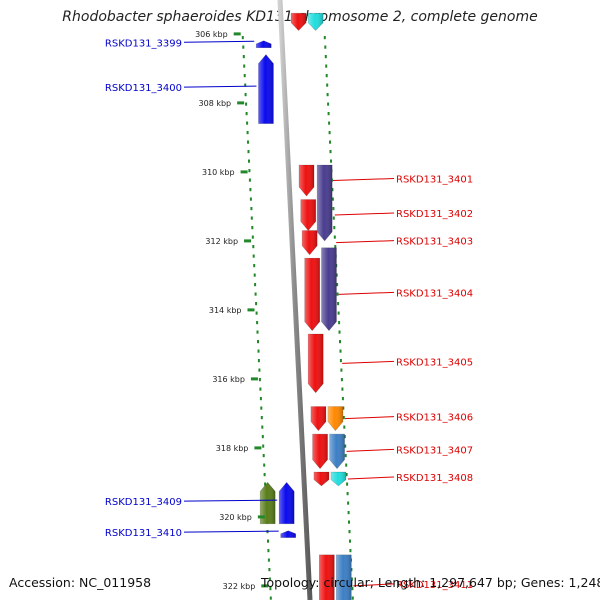 The width and height of the screenshot is (600, 600). What do you see at coordinates (80, 582) in the screenshot?
I see `accession-text: Accession: NC_011958` at bounding box center [80, 582].